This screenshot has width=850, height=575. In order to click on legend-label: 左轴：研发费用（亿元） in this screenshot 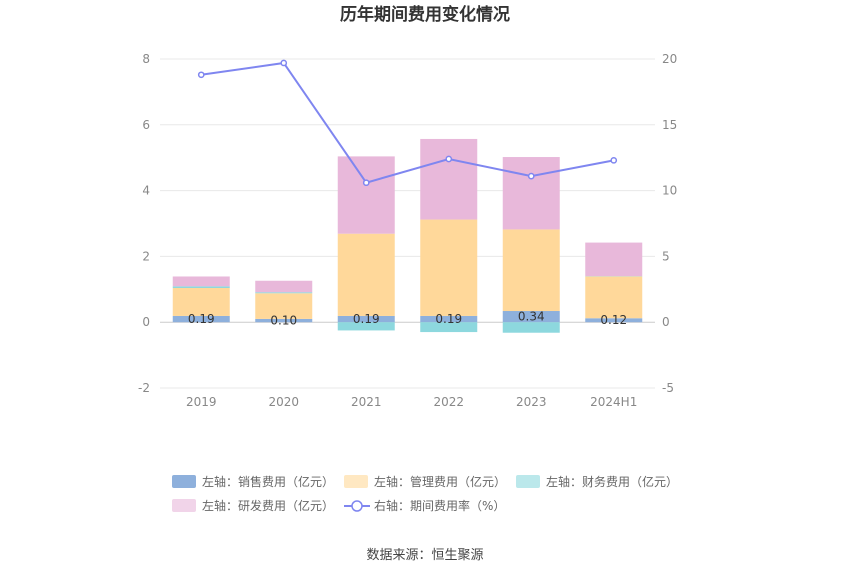, I will do `click(268, 505)`.